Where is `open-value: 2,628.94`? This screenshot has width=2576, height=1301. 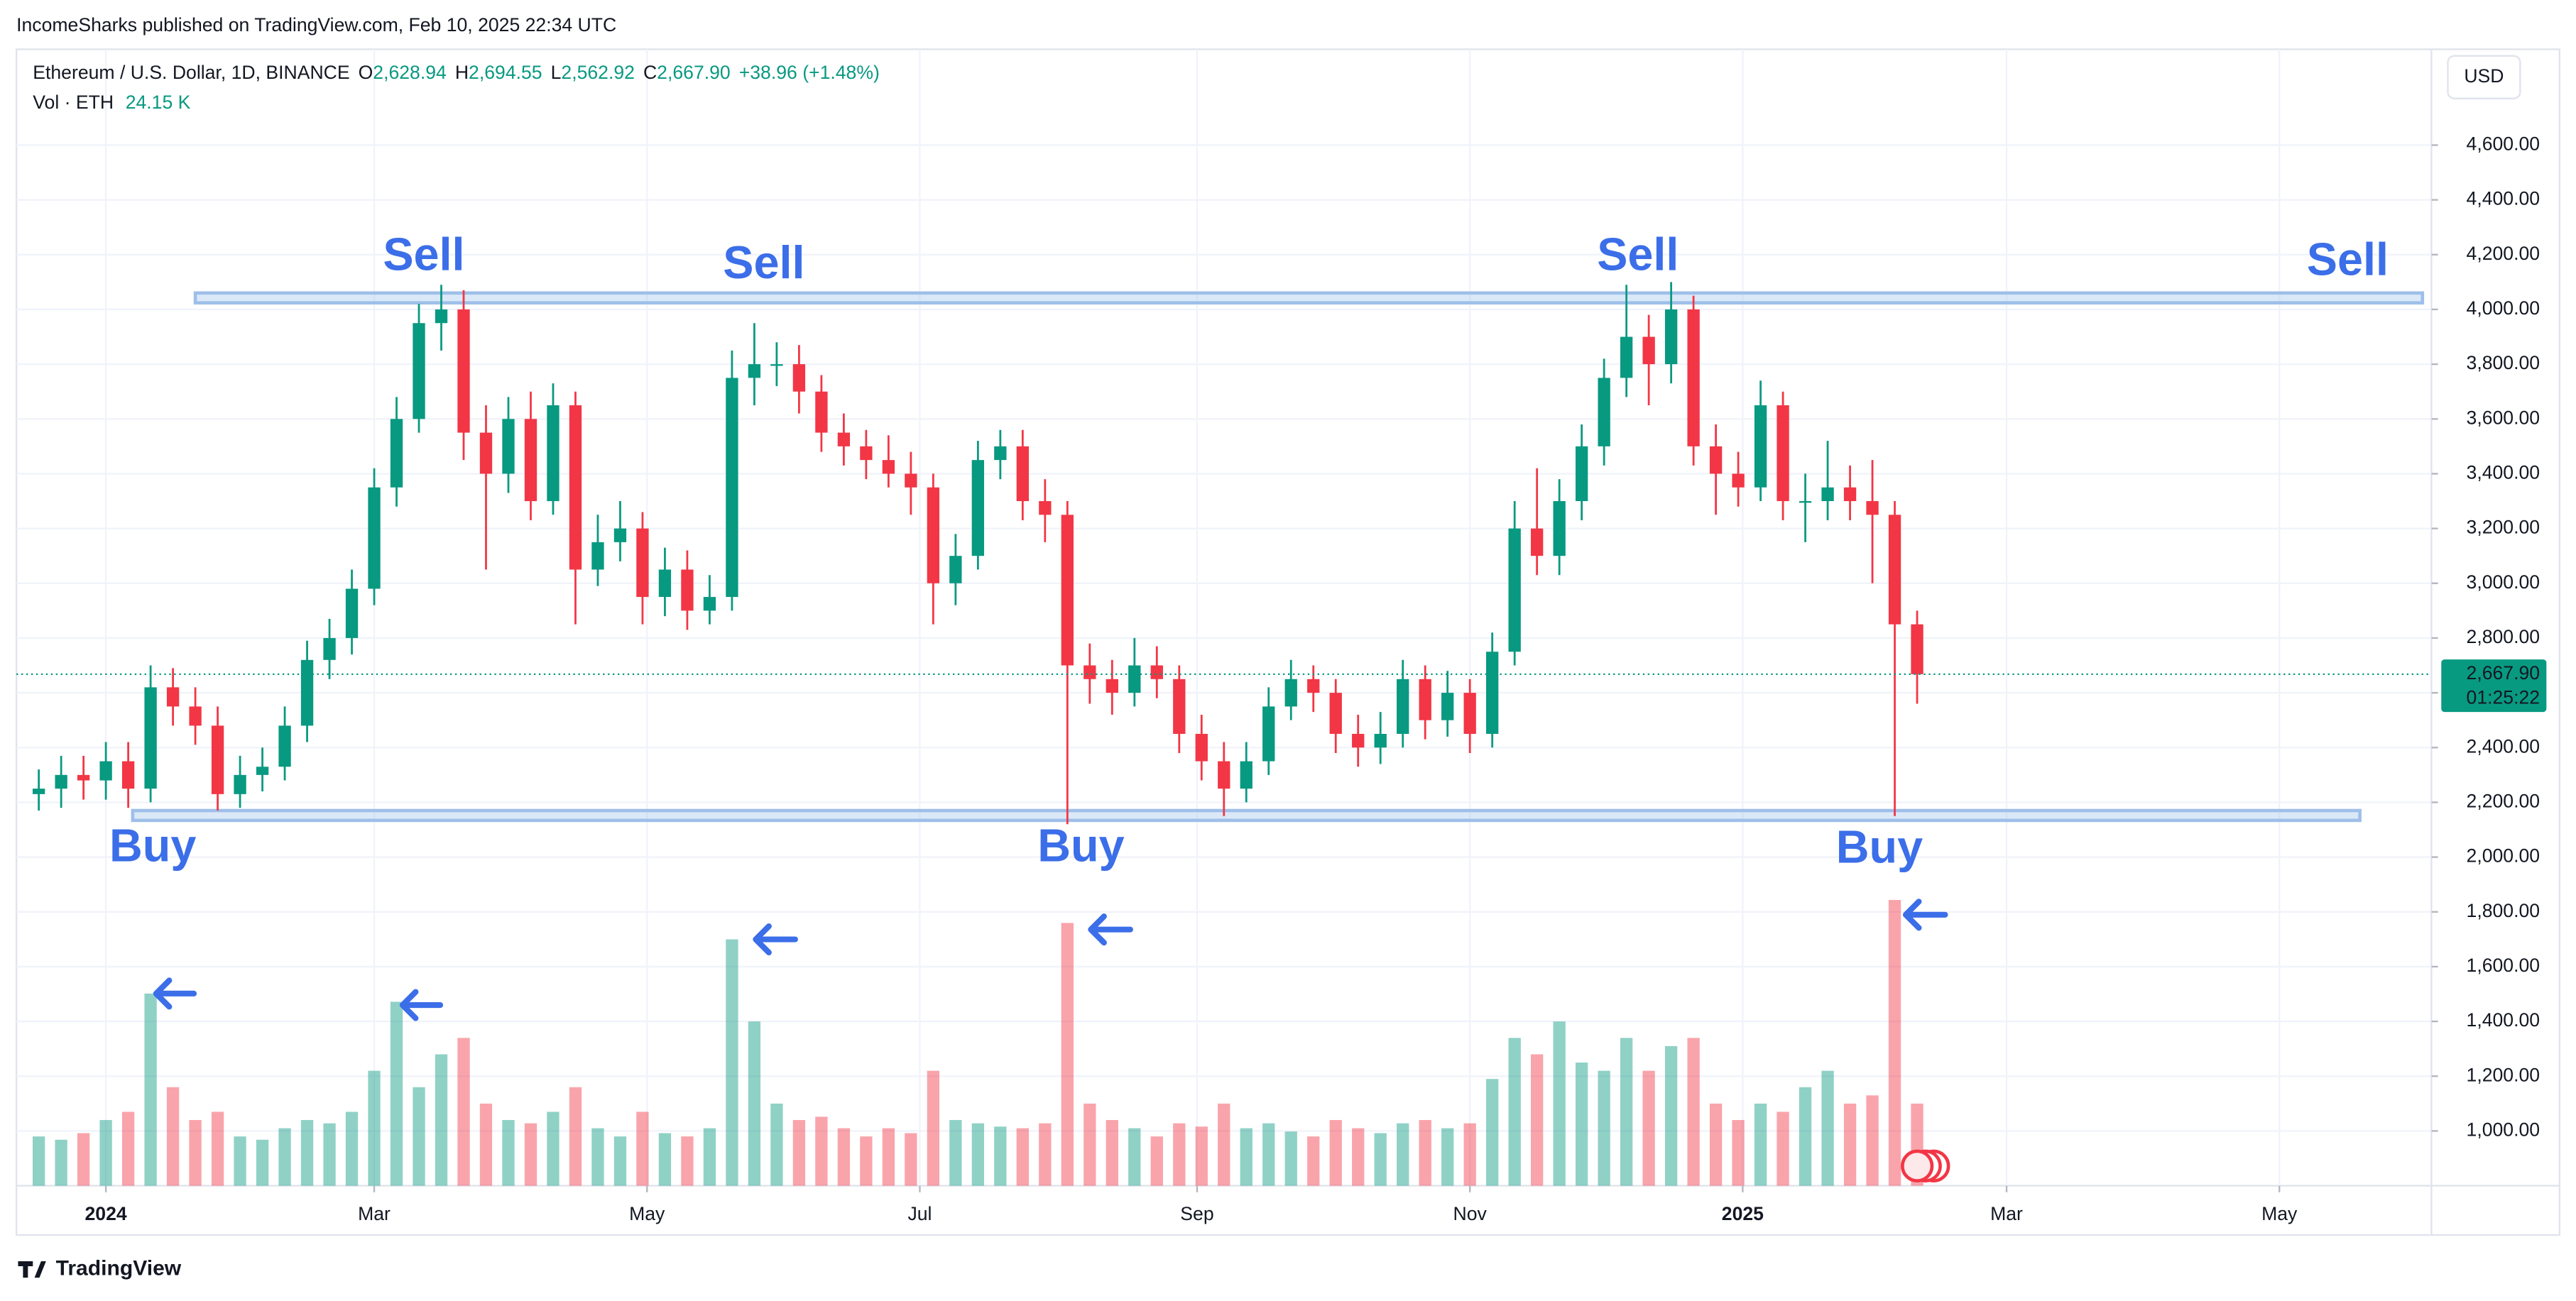
open-value: 2,628.94 is located at coordinates (410, 72).